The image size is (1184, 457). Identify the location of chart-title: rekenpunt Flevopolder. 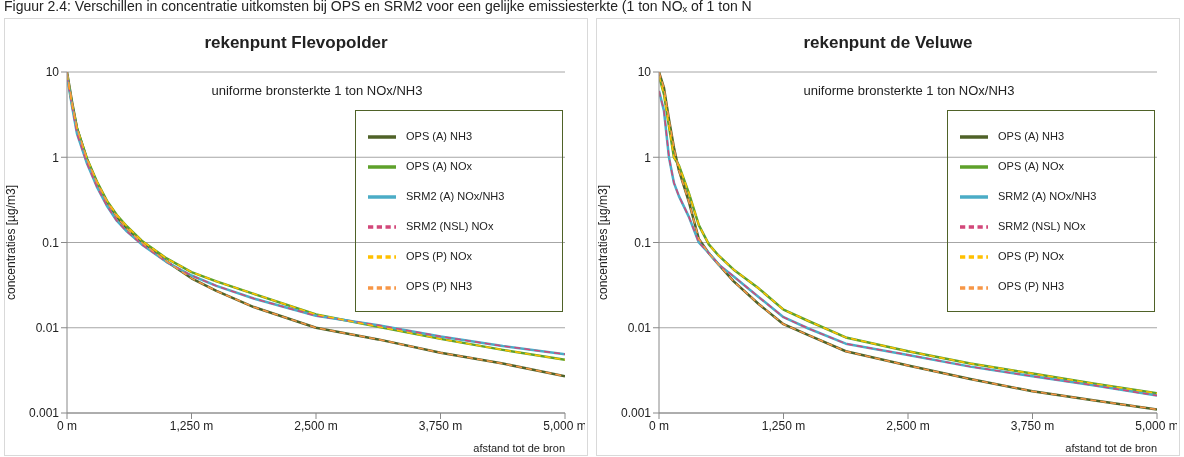
(296, 43).